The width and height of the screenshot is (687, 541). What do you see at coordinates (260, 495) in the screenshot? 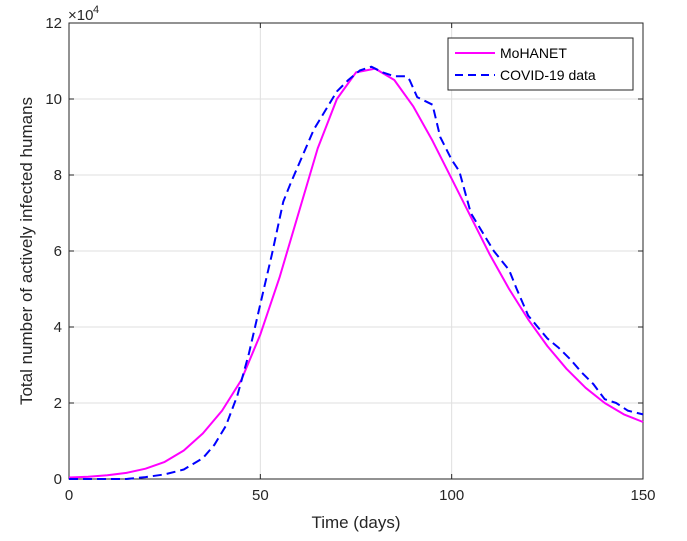
I see `x-tick-label: 50` at bounding box center [260, 495].